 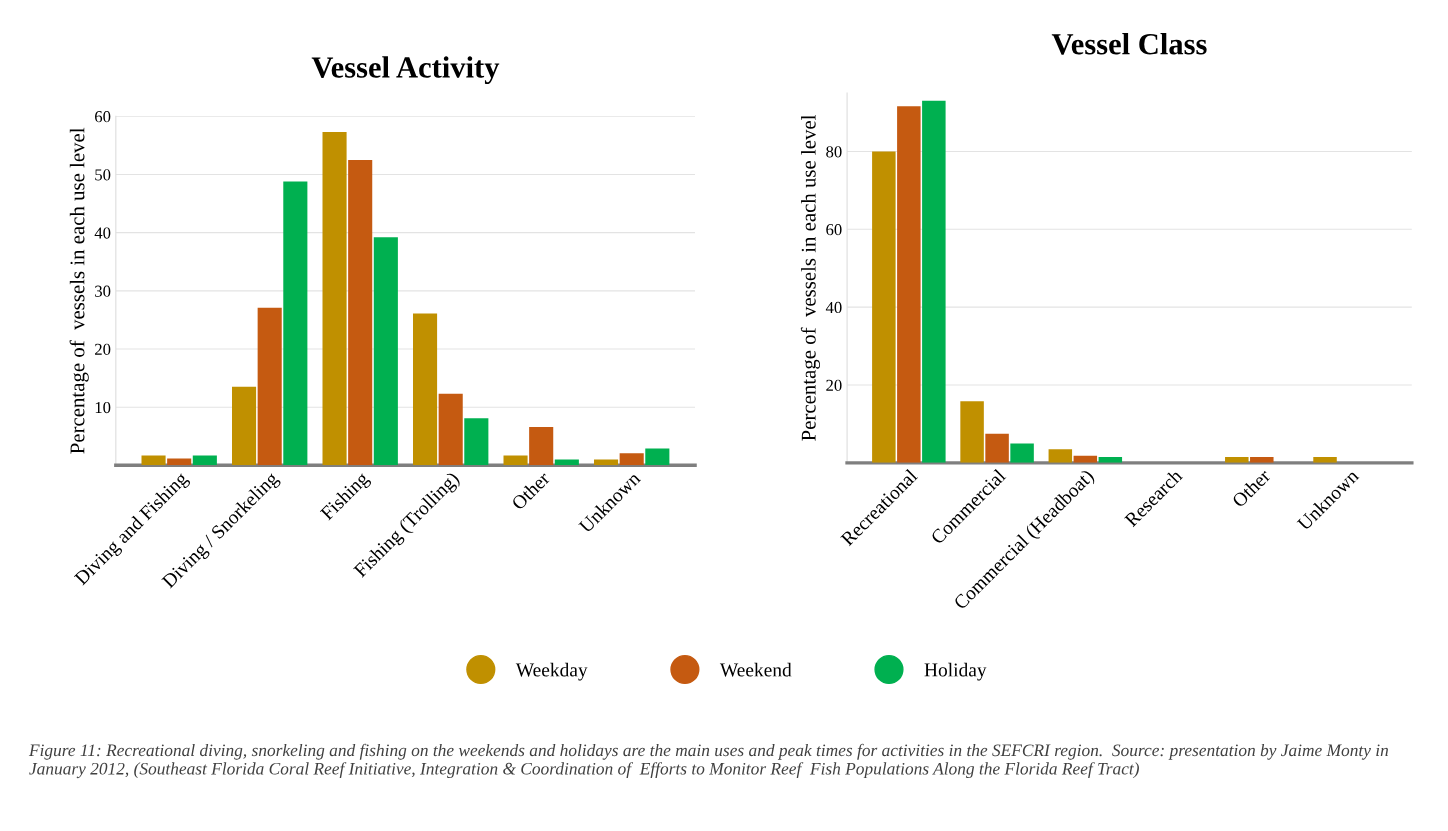 What do you see at coordinates (405, 70) in the screenshot?
I see `chart-title: Vessel Activity` at bounding box center [405, 70].